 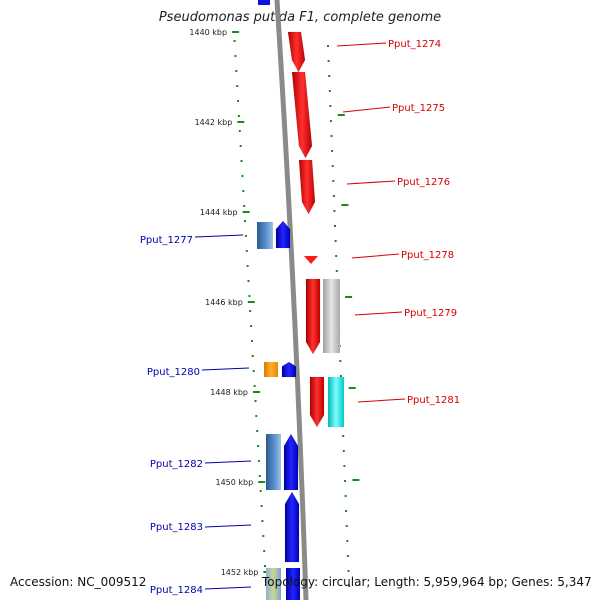 I want to click on feature-box-cyan, so click(x=336, y=402).